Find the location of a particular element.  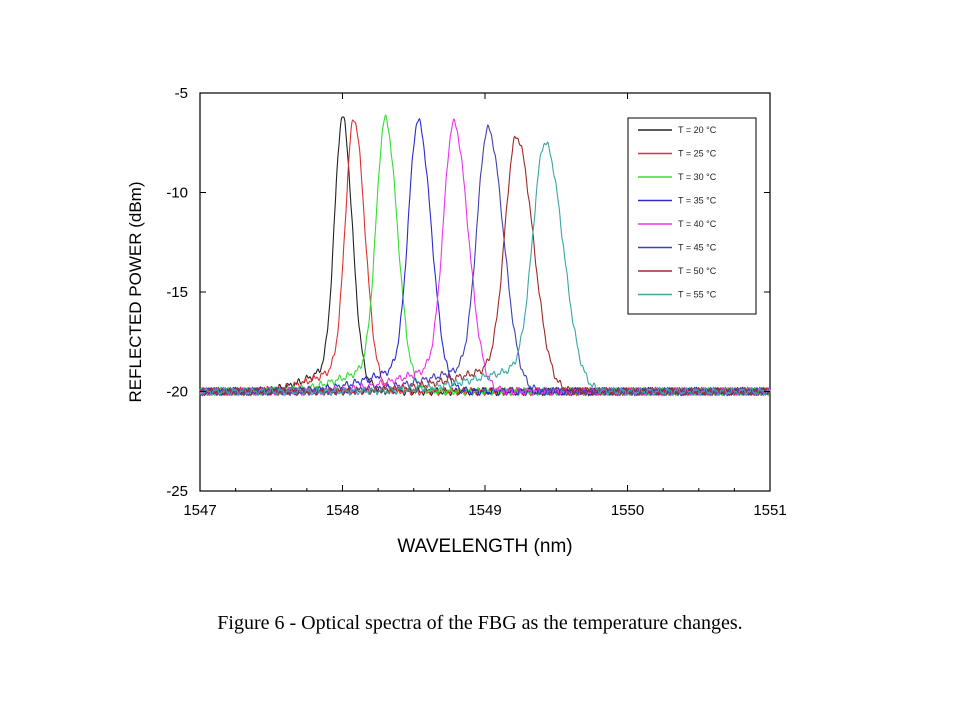

x-axis-label: WAVELENGTH (nm) is located at coordinates (484, 546).